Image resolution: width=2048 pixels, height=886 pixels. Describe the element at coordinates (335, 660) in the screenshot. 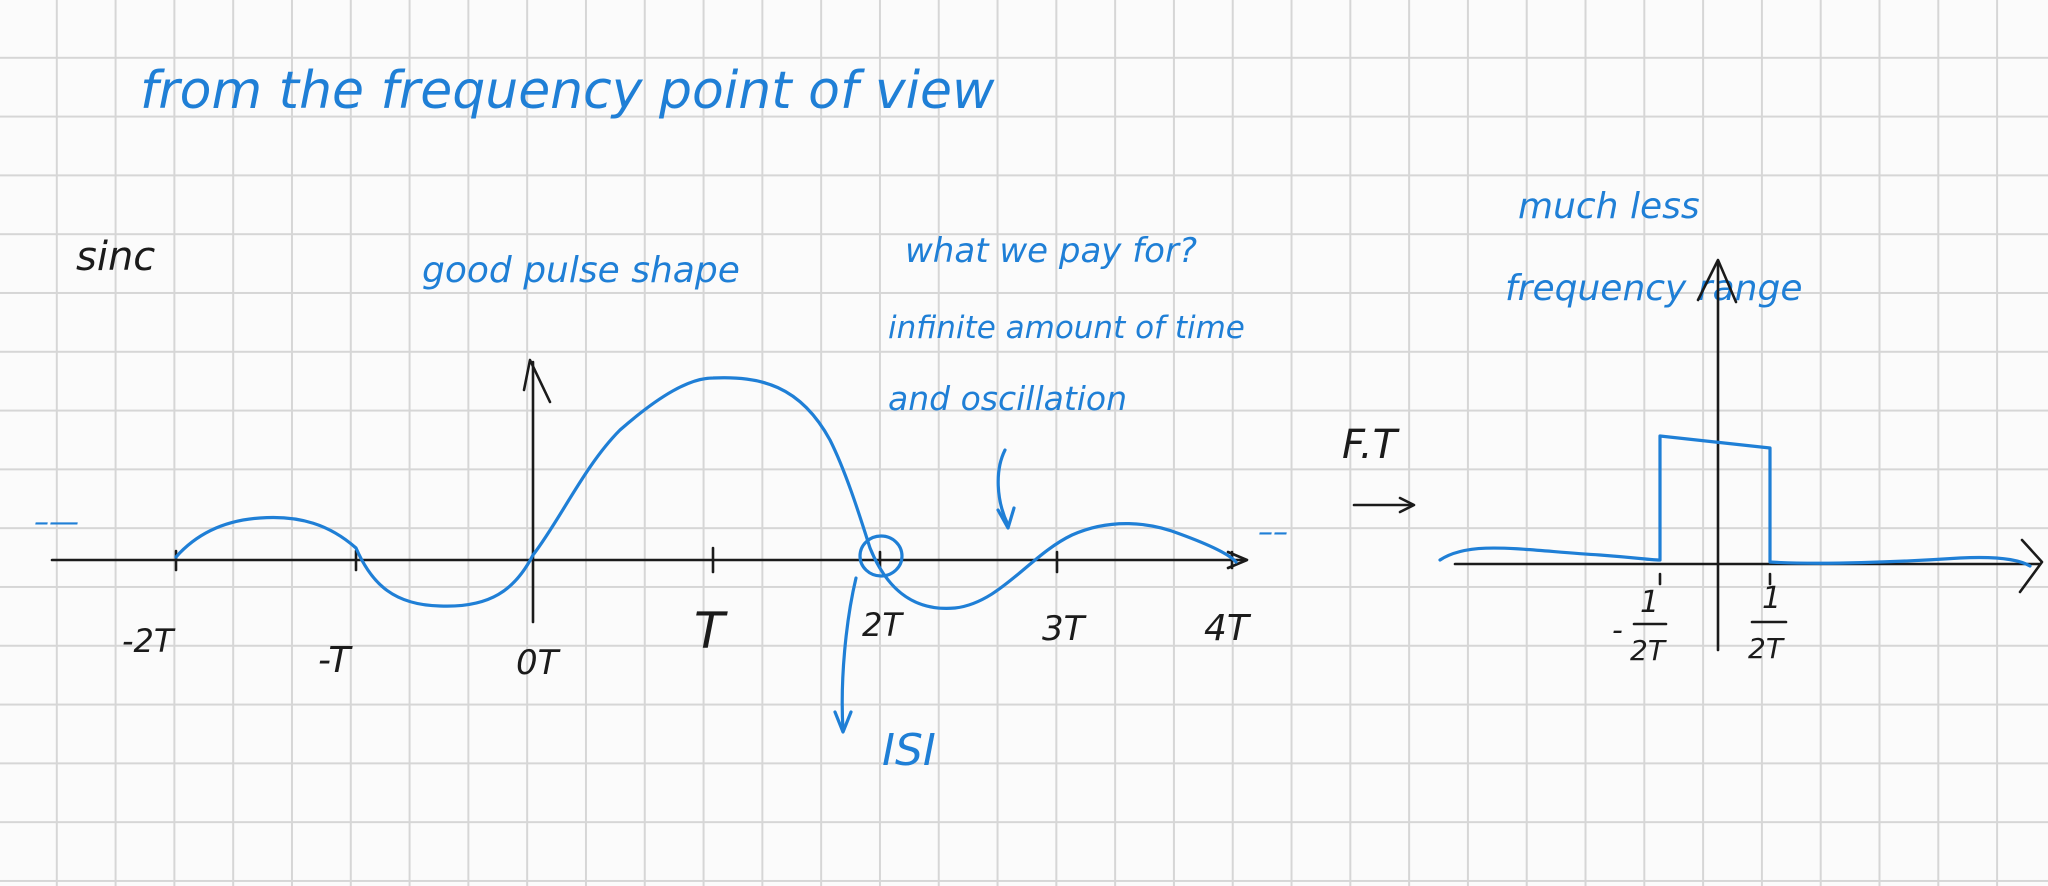

I see `tick-label-minus-T: -T` at that location.